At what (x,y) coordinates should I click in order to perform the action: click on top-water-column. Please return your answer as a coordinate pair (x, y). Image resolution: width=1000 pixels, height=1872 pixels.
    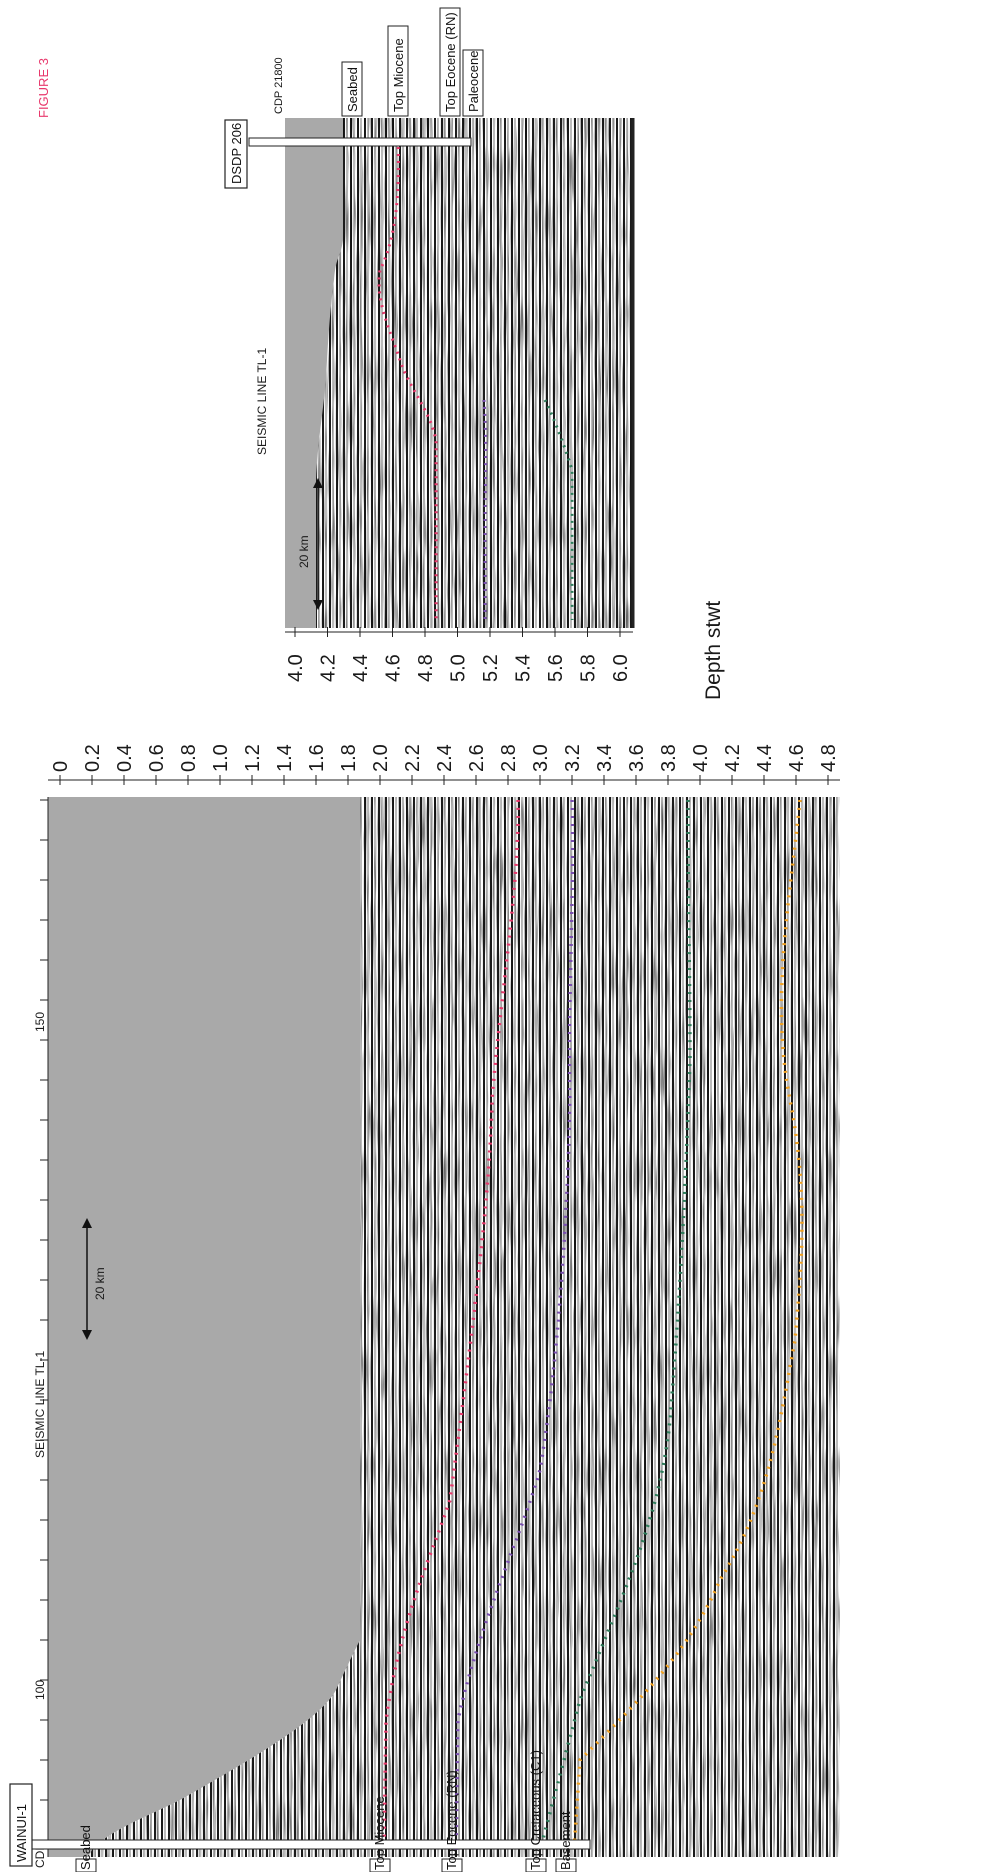
    Looking at the image, I should click on (314, 373).